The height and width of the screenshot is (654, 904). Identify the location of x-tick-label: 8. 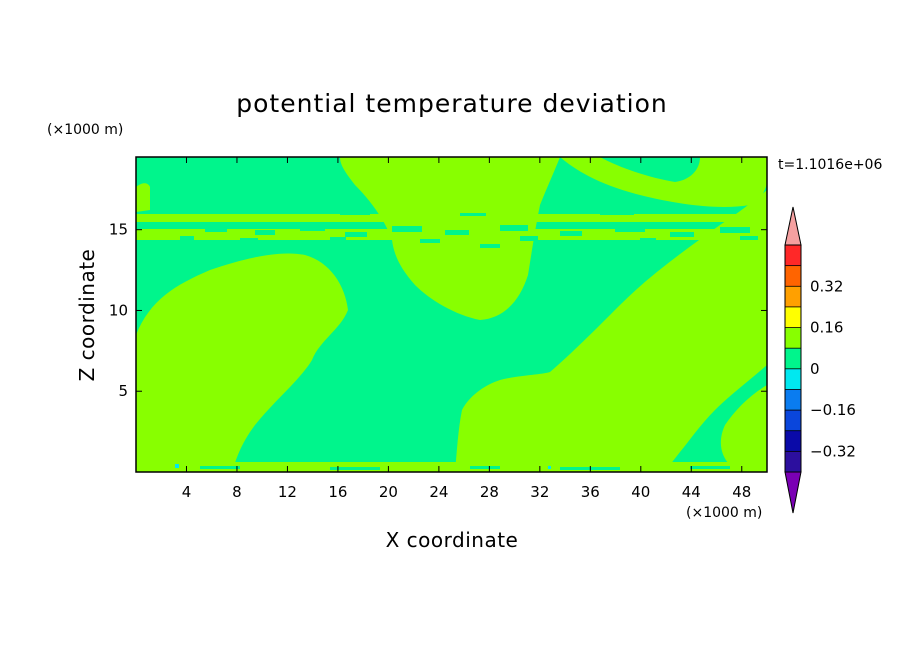
(237, 492).